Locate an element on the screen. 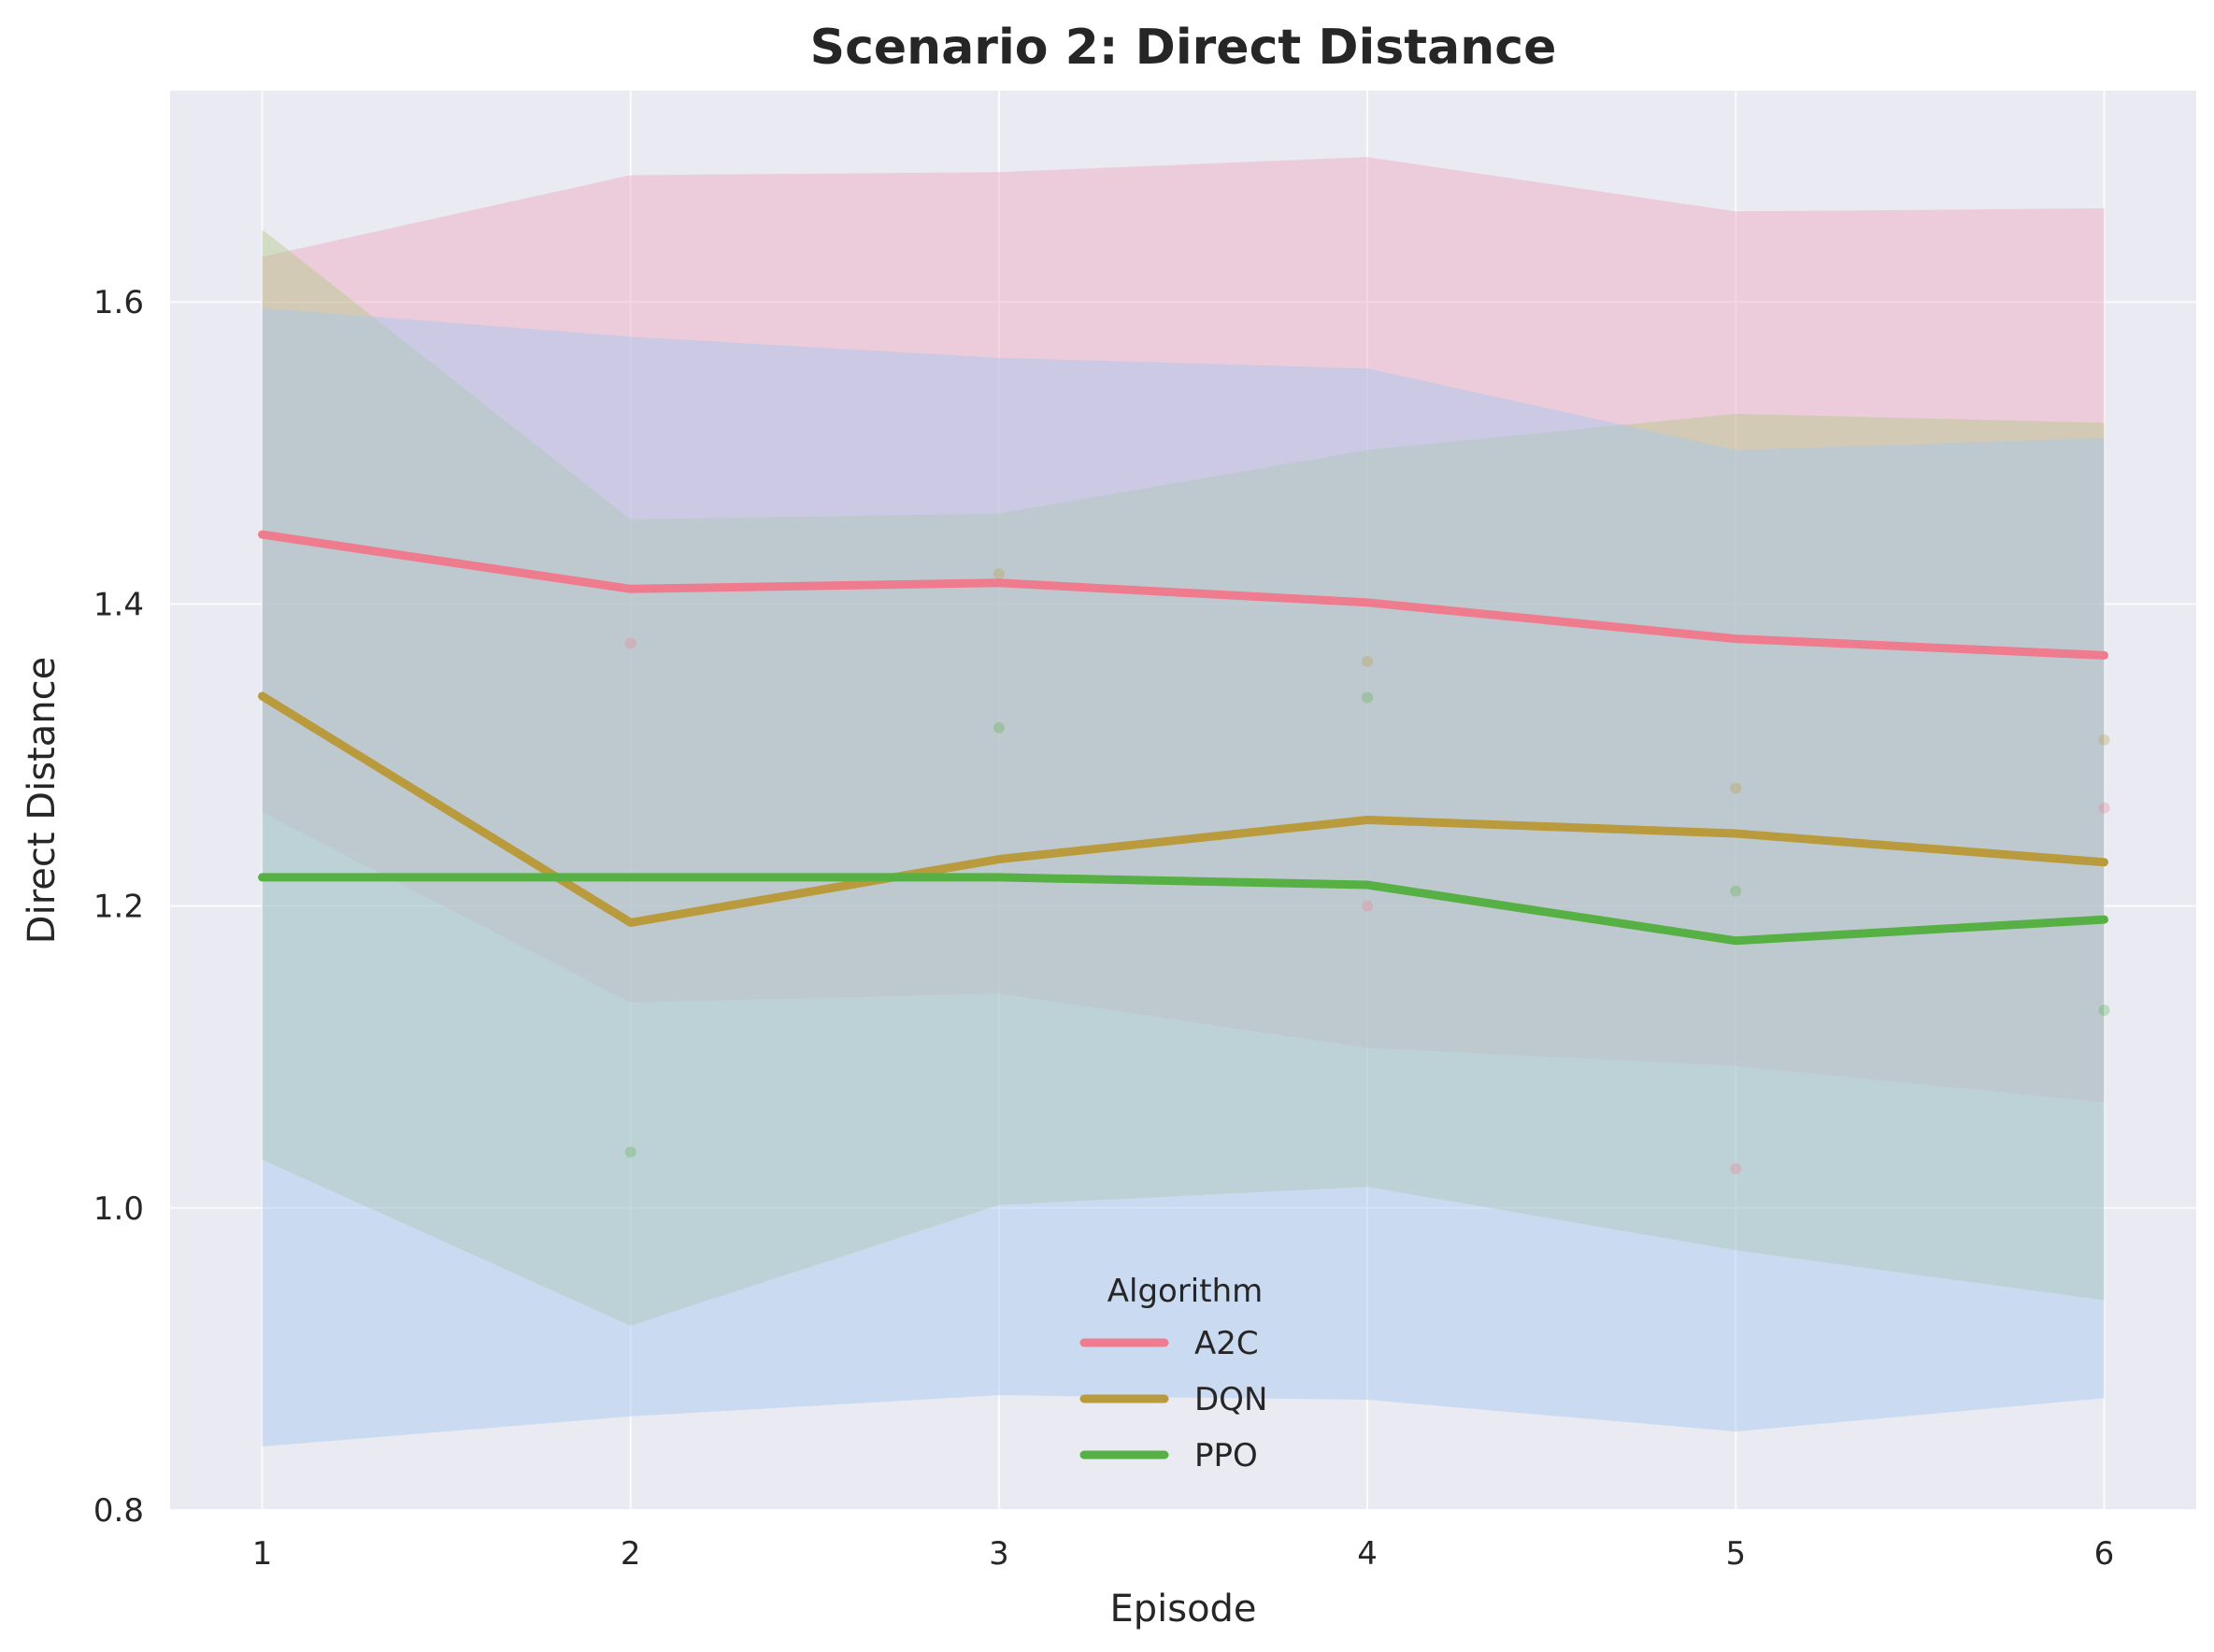 Image resolution: width=2214 pixels, height=1652 pixels. y-tick-label: 1.6 is located at coordinates (119, 303).